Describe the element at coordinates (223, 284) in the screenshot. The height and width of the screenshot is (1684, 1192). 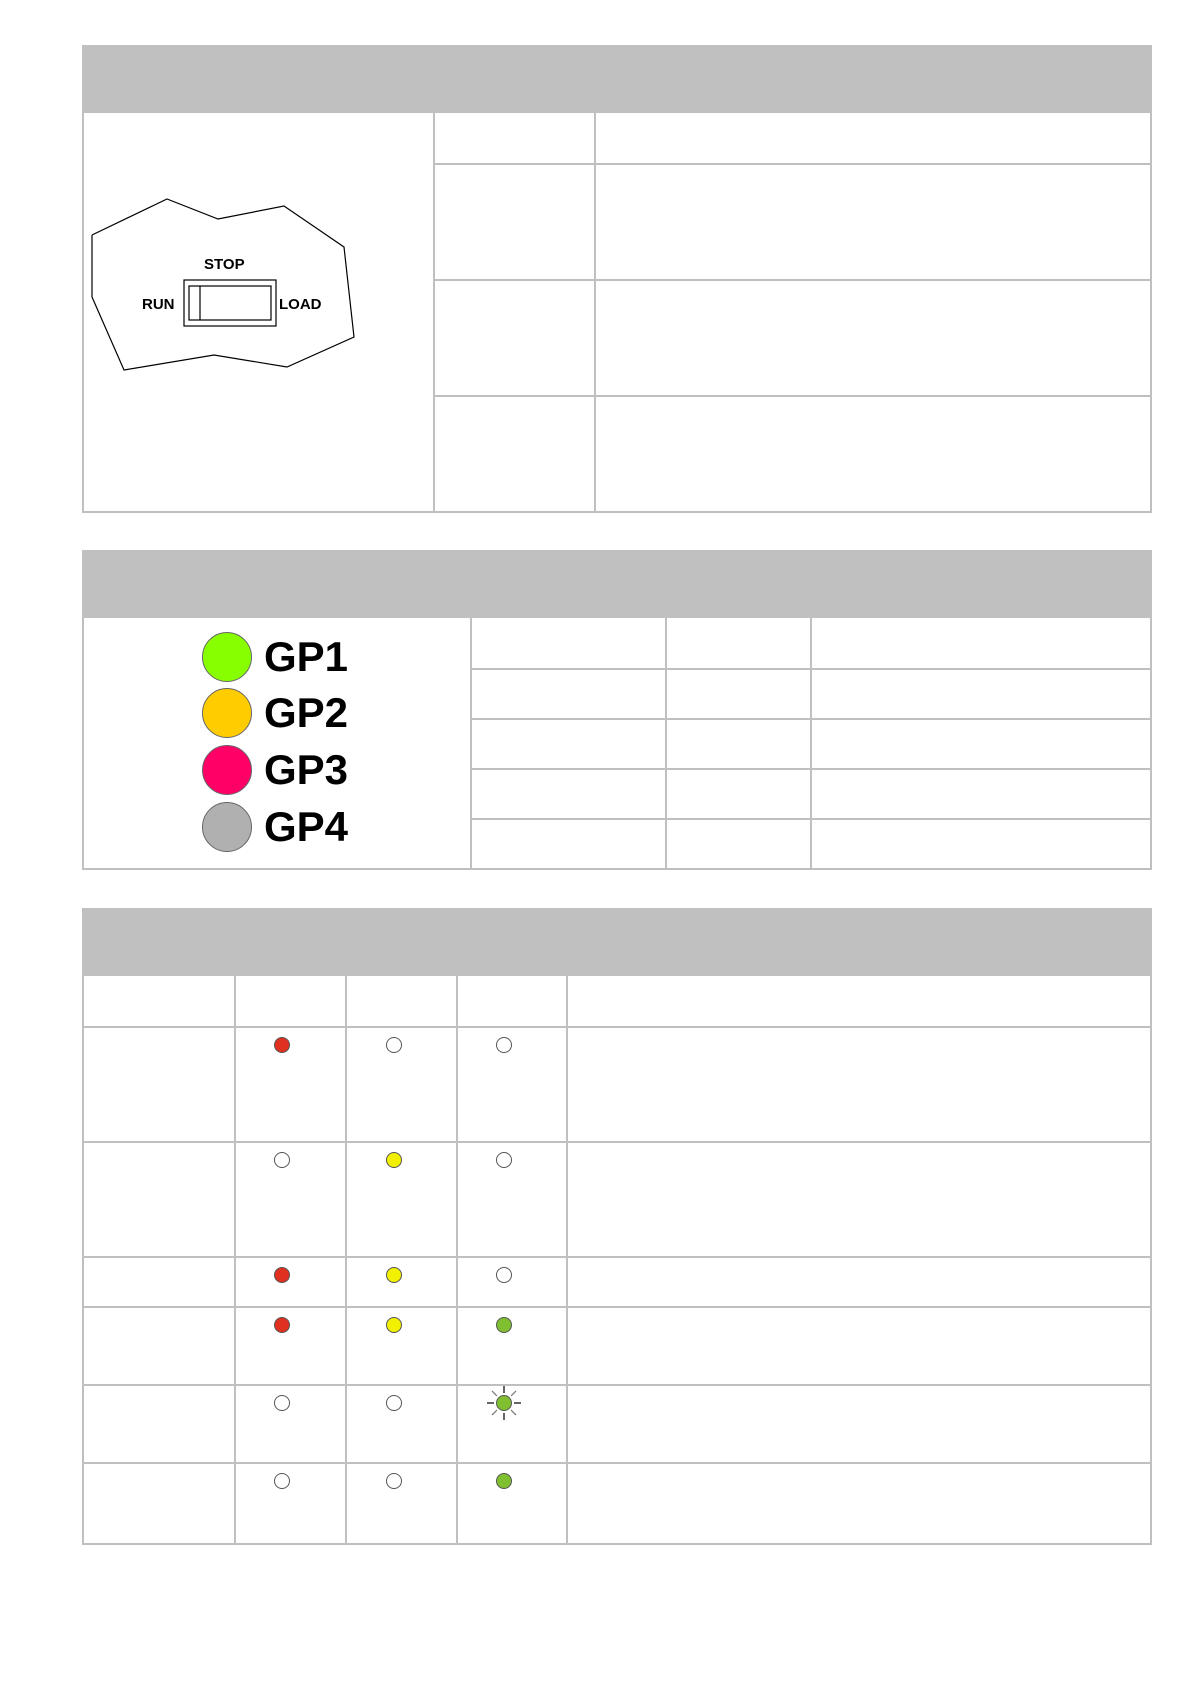
I see `mode-switch-diagram: STOP RUN LOAD` at that location.